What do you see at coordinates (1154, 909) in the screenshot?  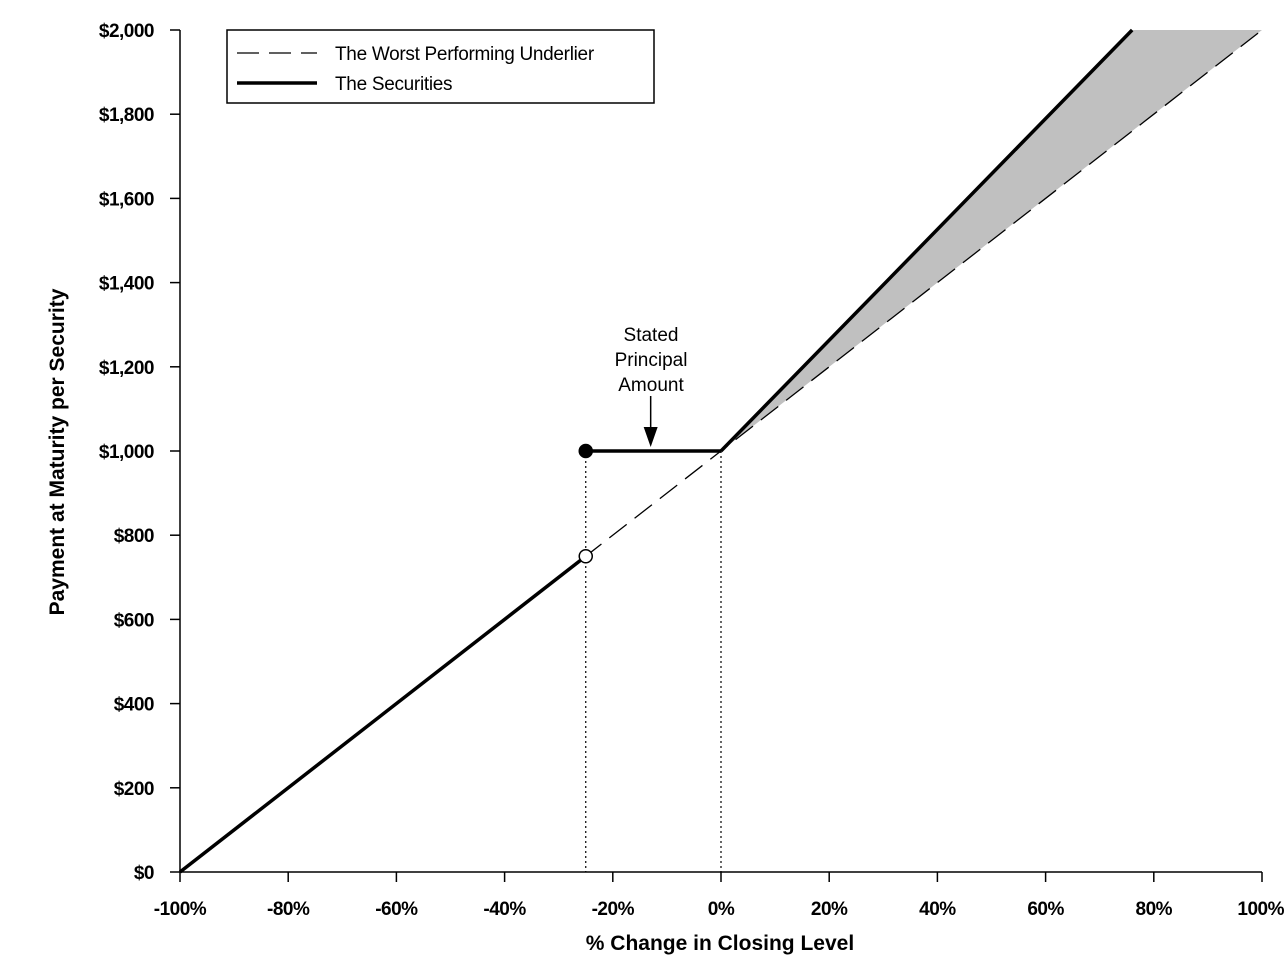 I see `x-tick-label: 80%` at bounding box center [1154, 909].